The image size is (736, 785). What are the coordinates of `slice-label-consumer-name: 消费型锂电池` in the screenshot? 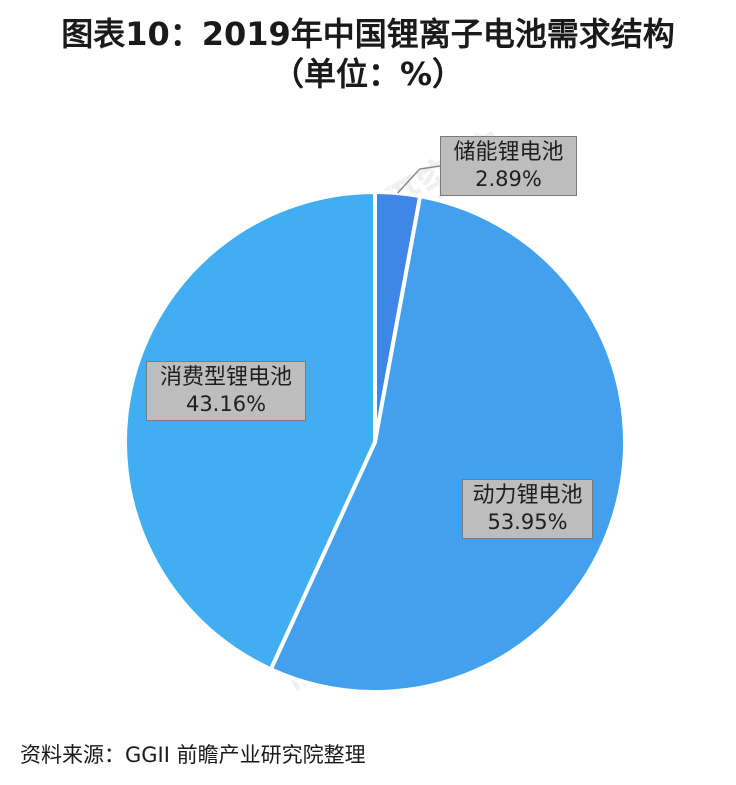 It's located at (225, 377).